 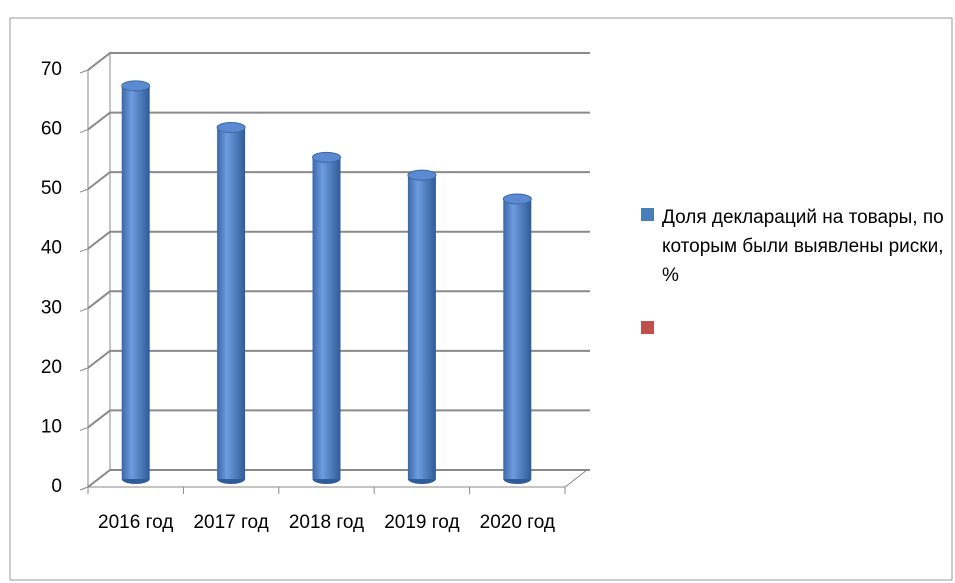 What do you see at coordinates (231, 522) in the screenshot?
I see `x-tick-label: 2017 год` at bounding box center [231, 522].